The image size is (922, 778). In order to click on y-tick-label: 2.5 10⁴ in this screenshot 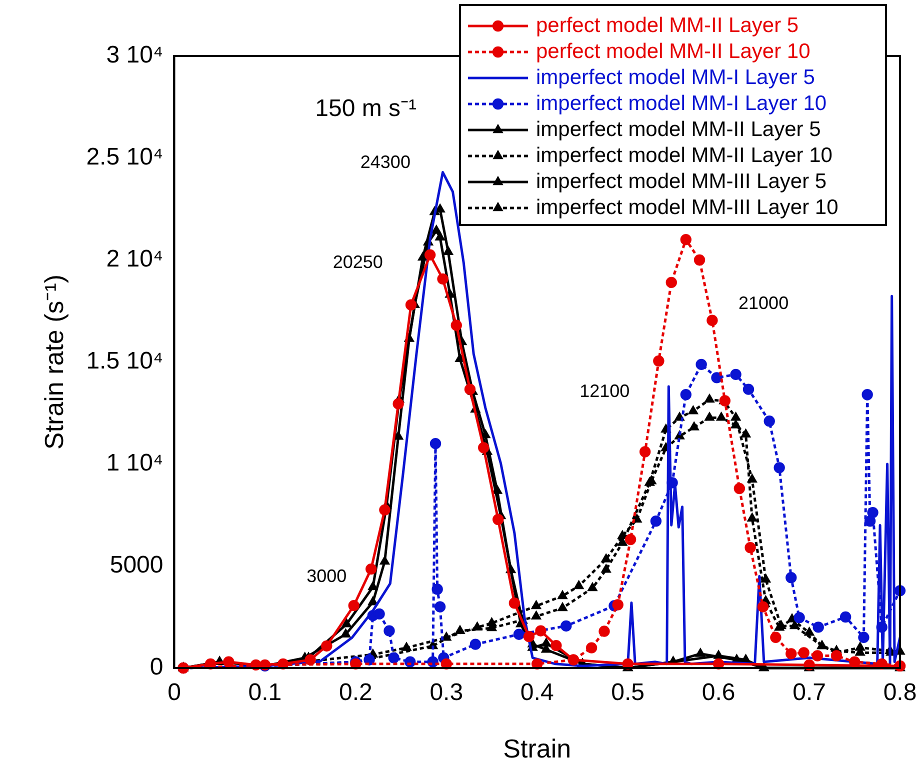, I will do `click(125, 157)`.